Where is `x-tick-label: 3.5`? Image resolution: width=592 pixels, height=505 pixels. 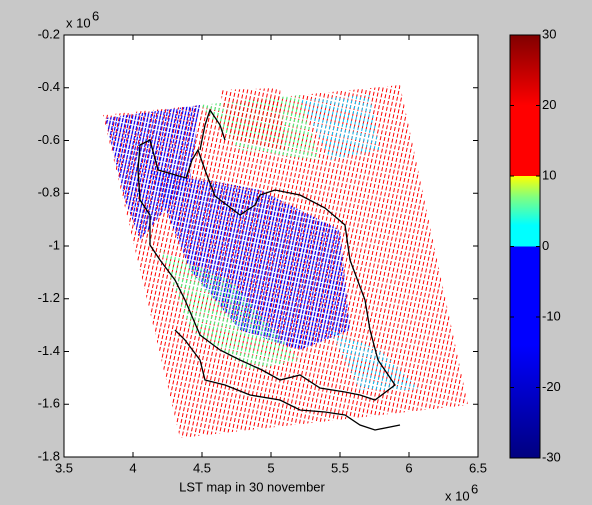
x-tick-label: 3.5 is located at coordinates (64, 467).